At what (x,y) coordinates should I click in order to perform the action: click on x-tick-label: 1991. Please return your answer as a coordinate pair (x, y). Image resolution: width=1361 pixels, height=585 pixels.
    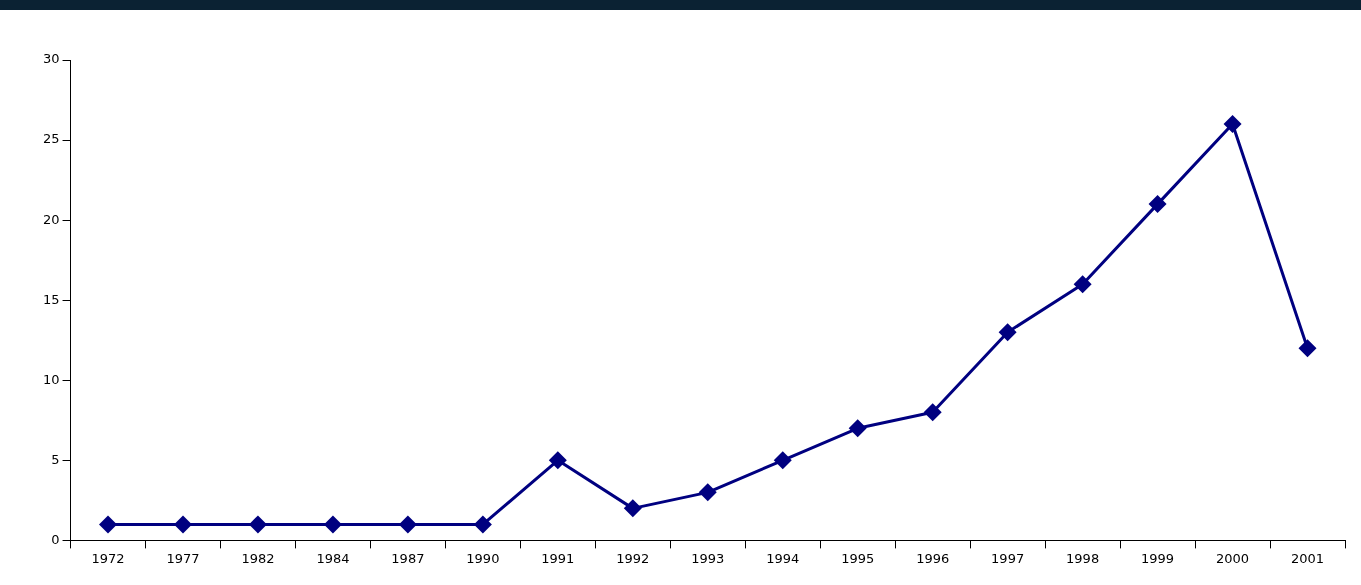
    Looking at the image, I should click on (558, 558).